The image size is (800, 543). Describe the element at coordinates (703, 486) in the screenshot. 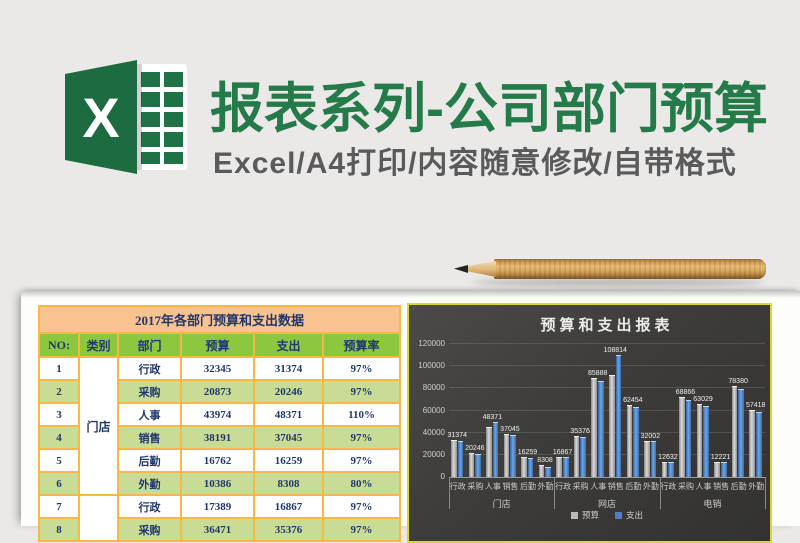

I see `dept-tick-label: 人事` at that location.